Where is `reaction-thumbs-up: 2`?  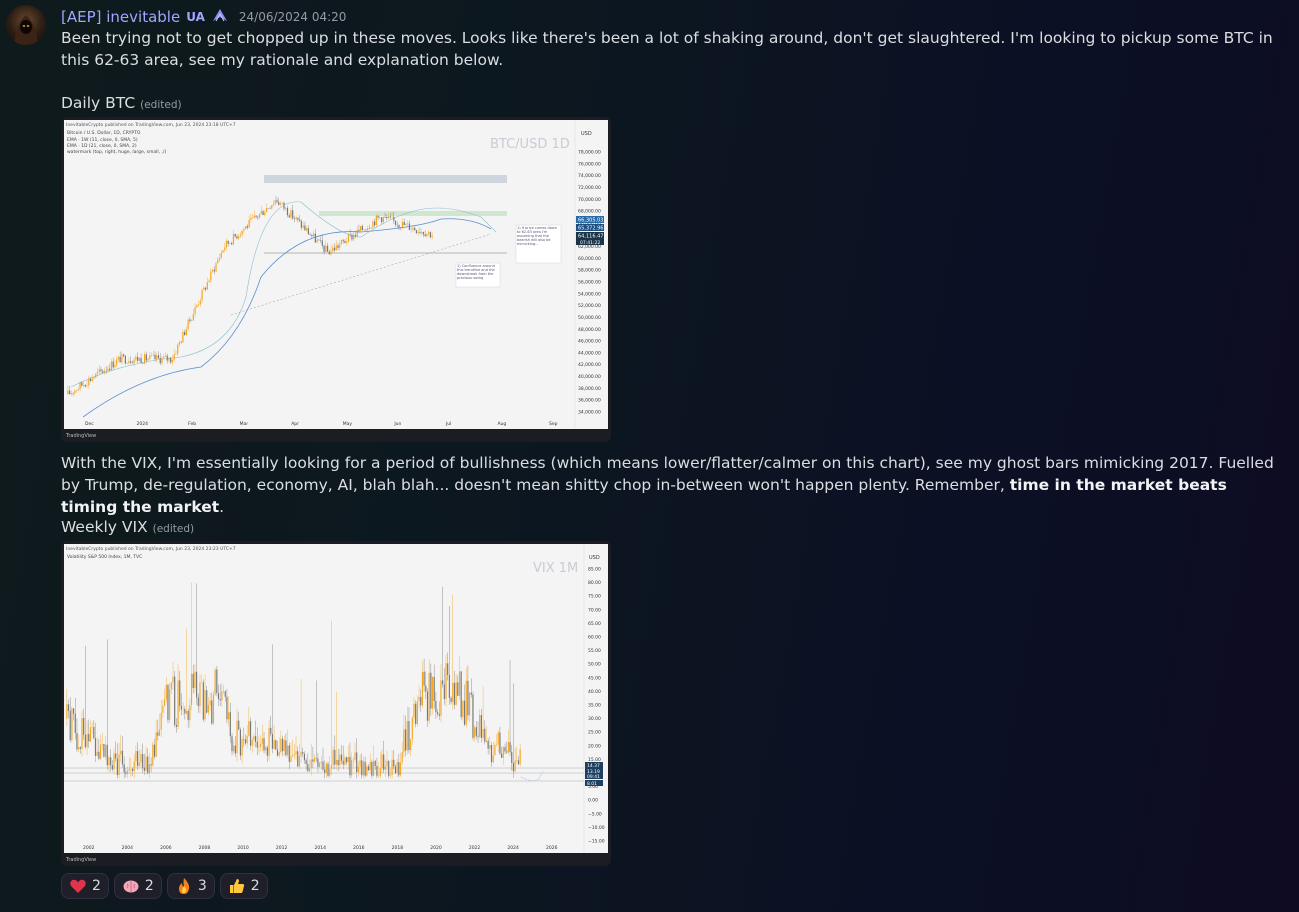 reaction-thumbs-up: 2 is located at coordinates (243, 886).